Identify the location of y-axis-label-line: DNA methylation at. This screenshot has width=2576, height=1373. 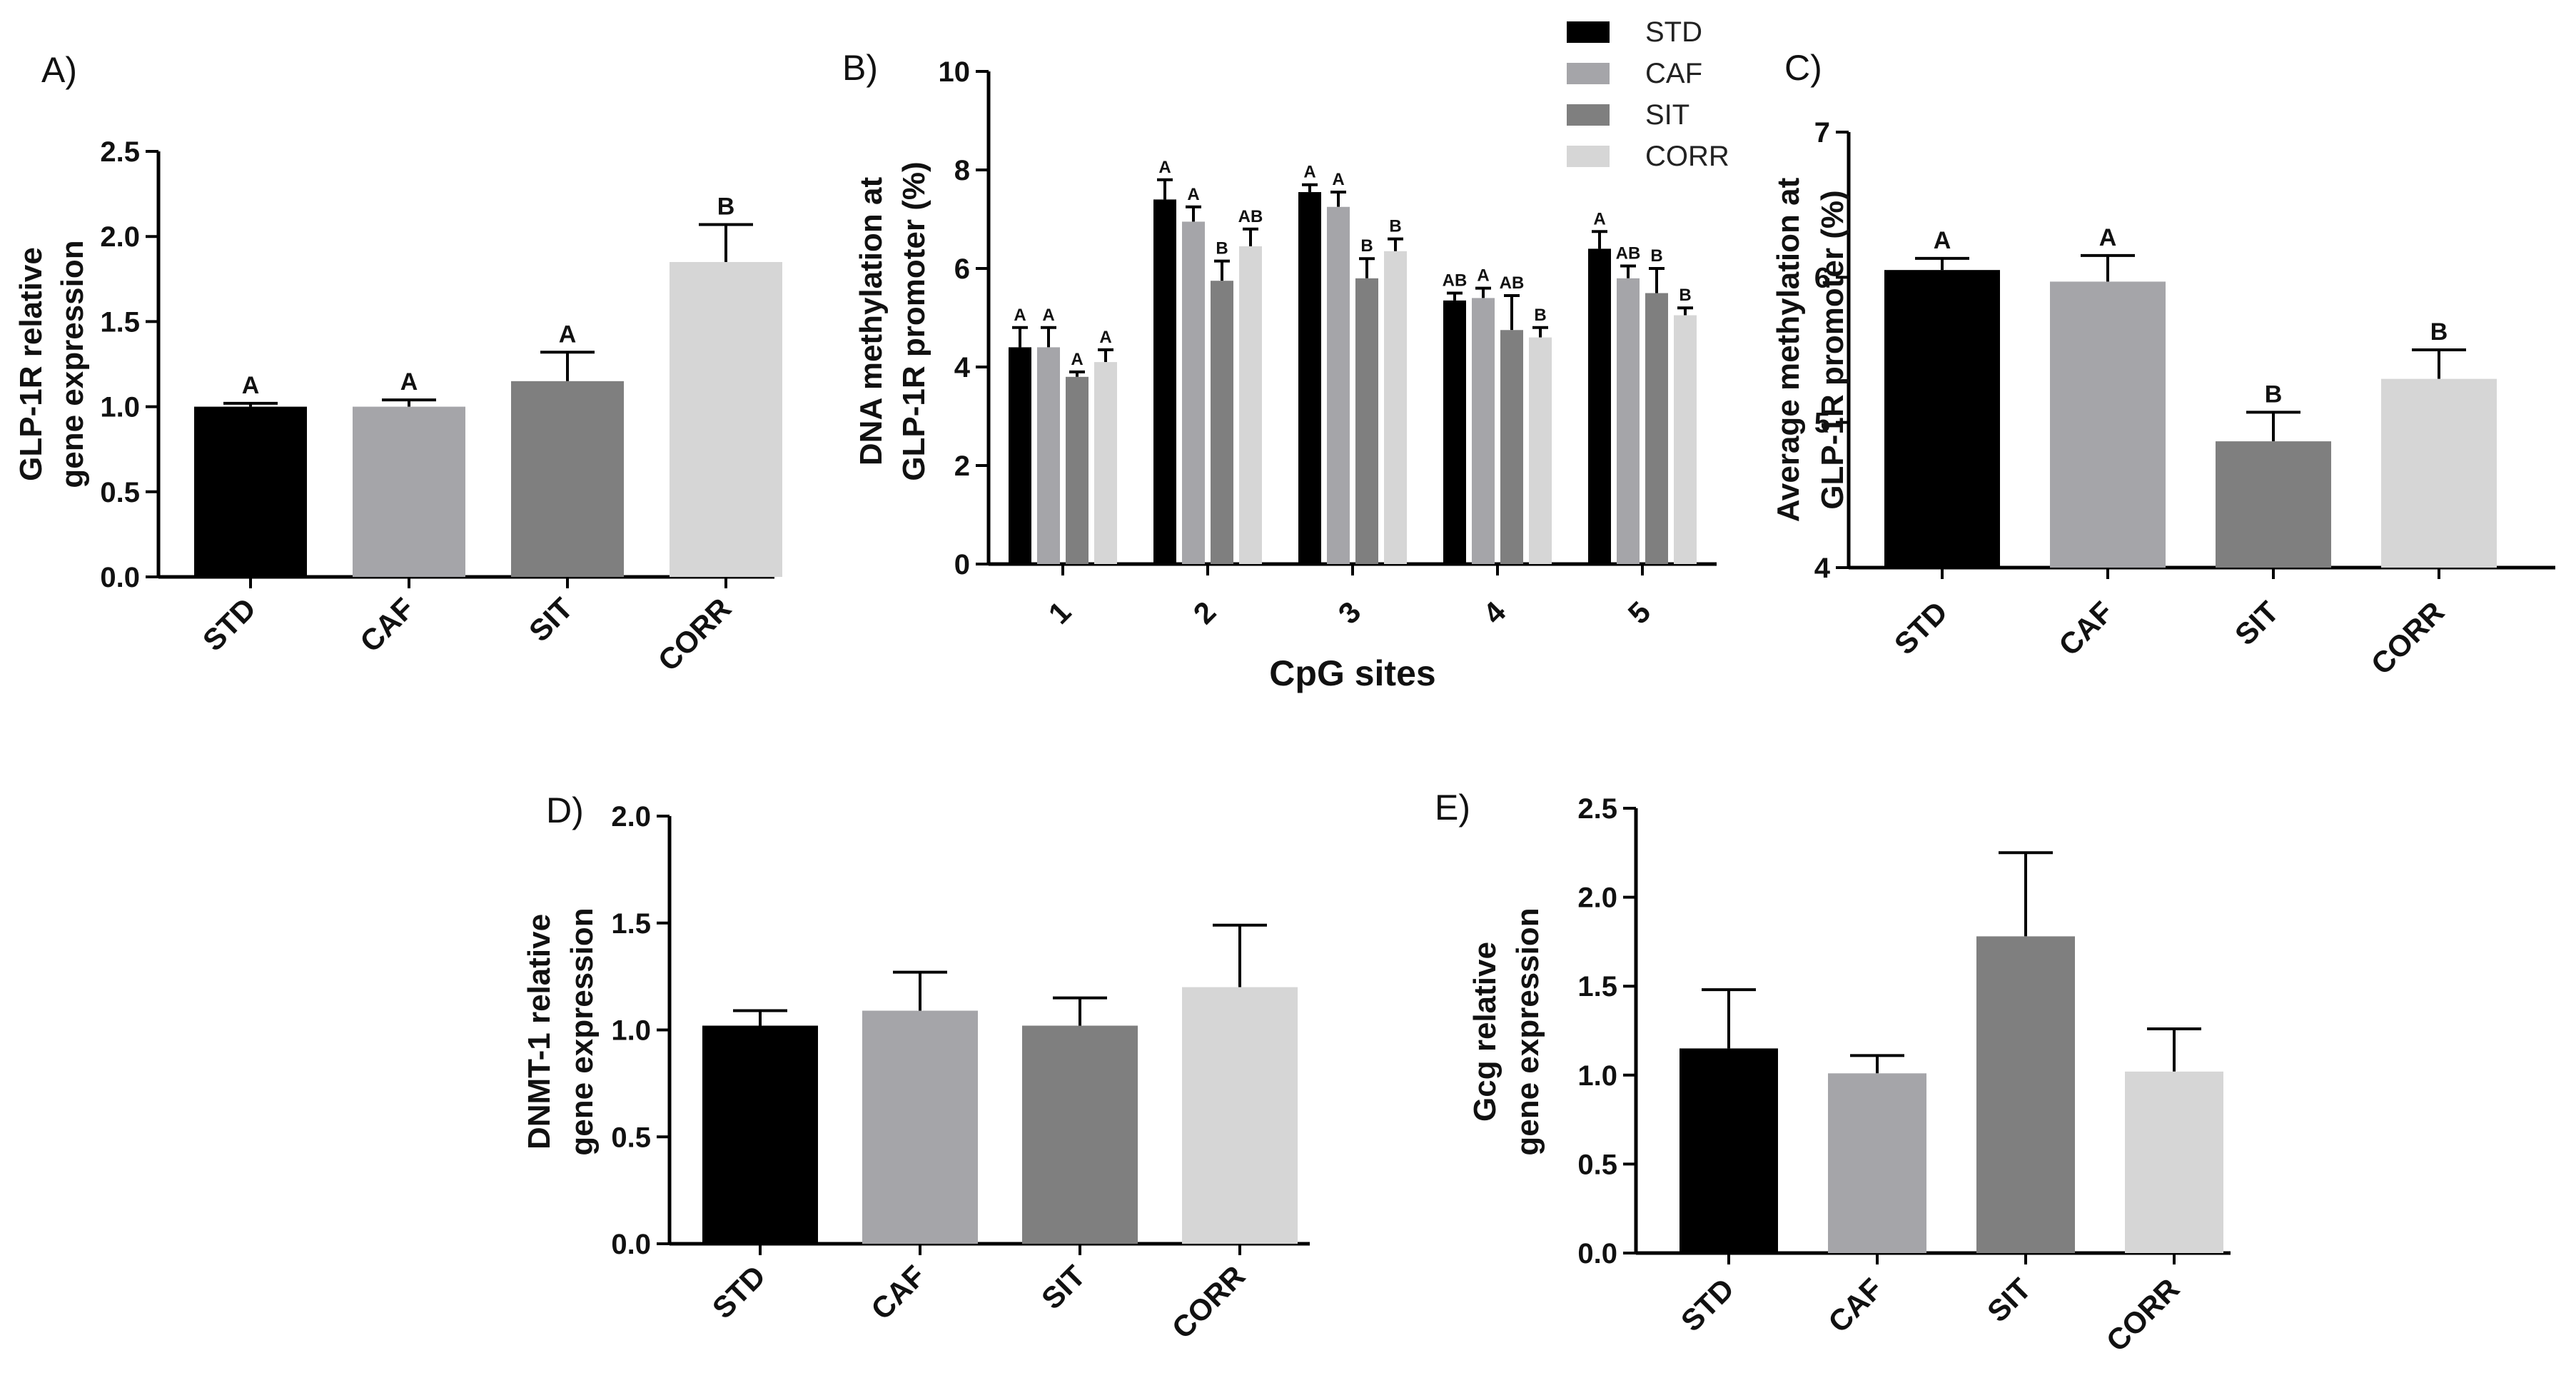
(871, 321).